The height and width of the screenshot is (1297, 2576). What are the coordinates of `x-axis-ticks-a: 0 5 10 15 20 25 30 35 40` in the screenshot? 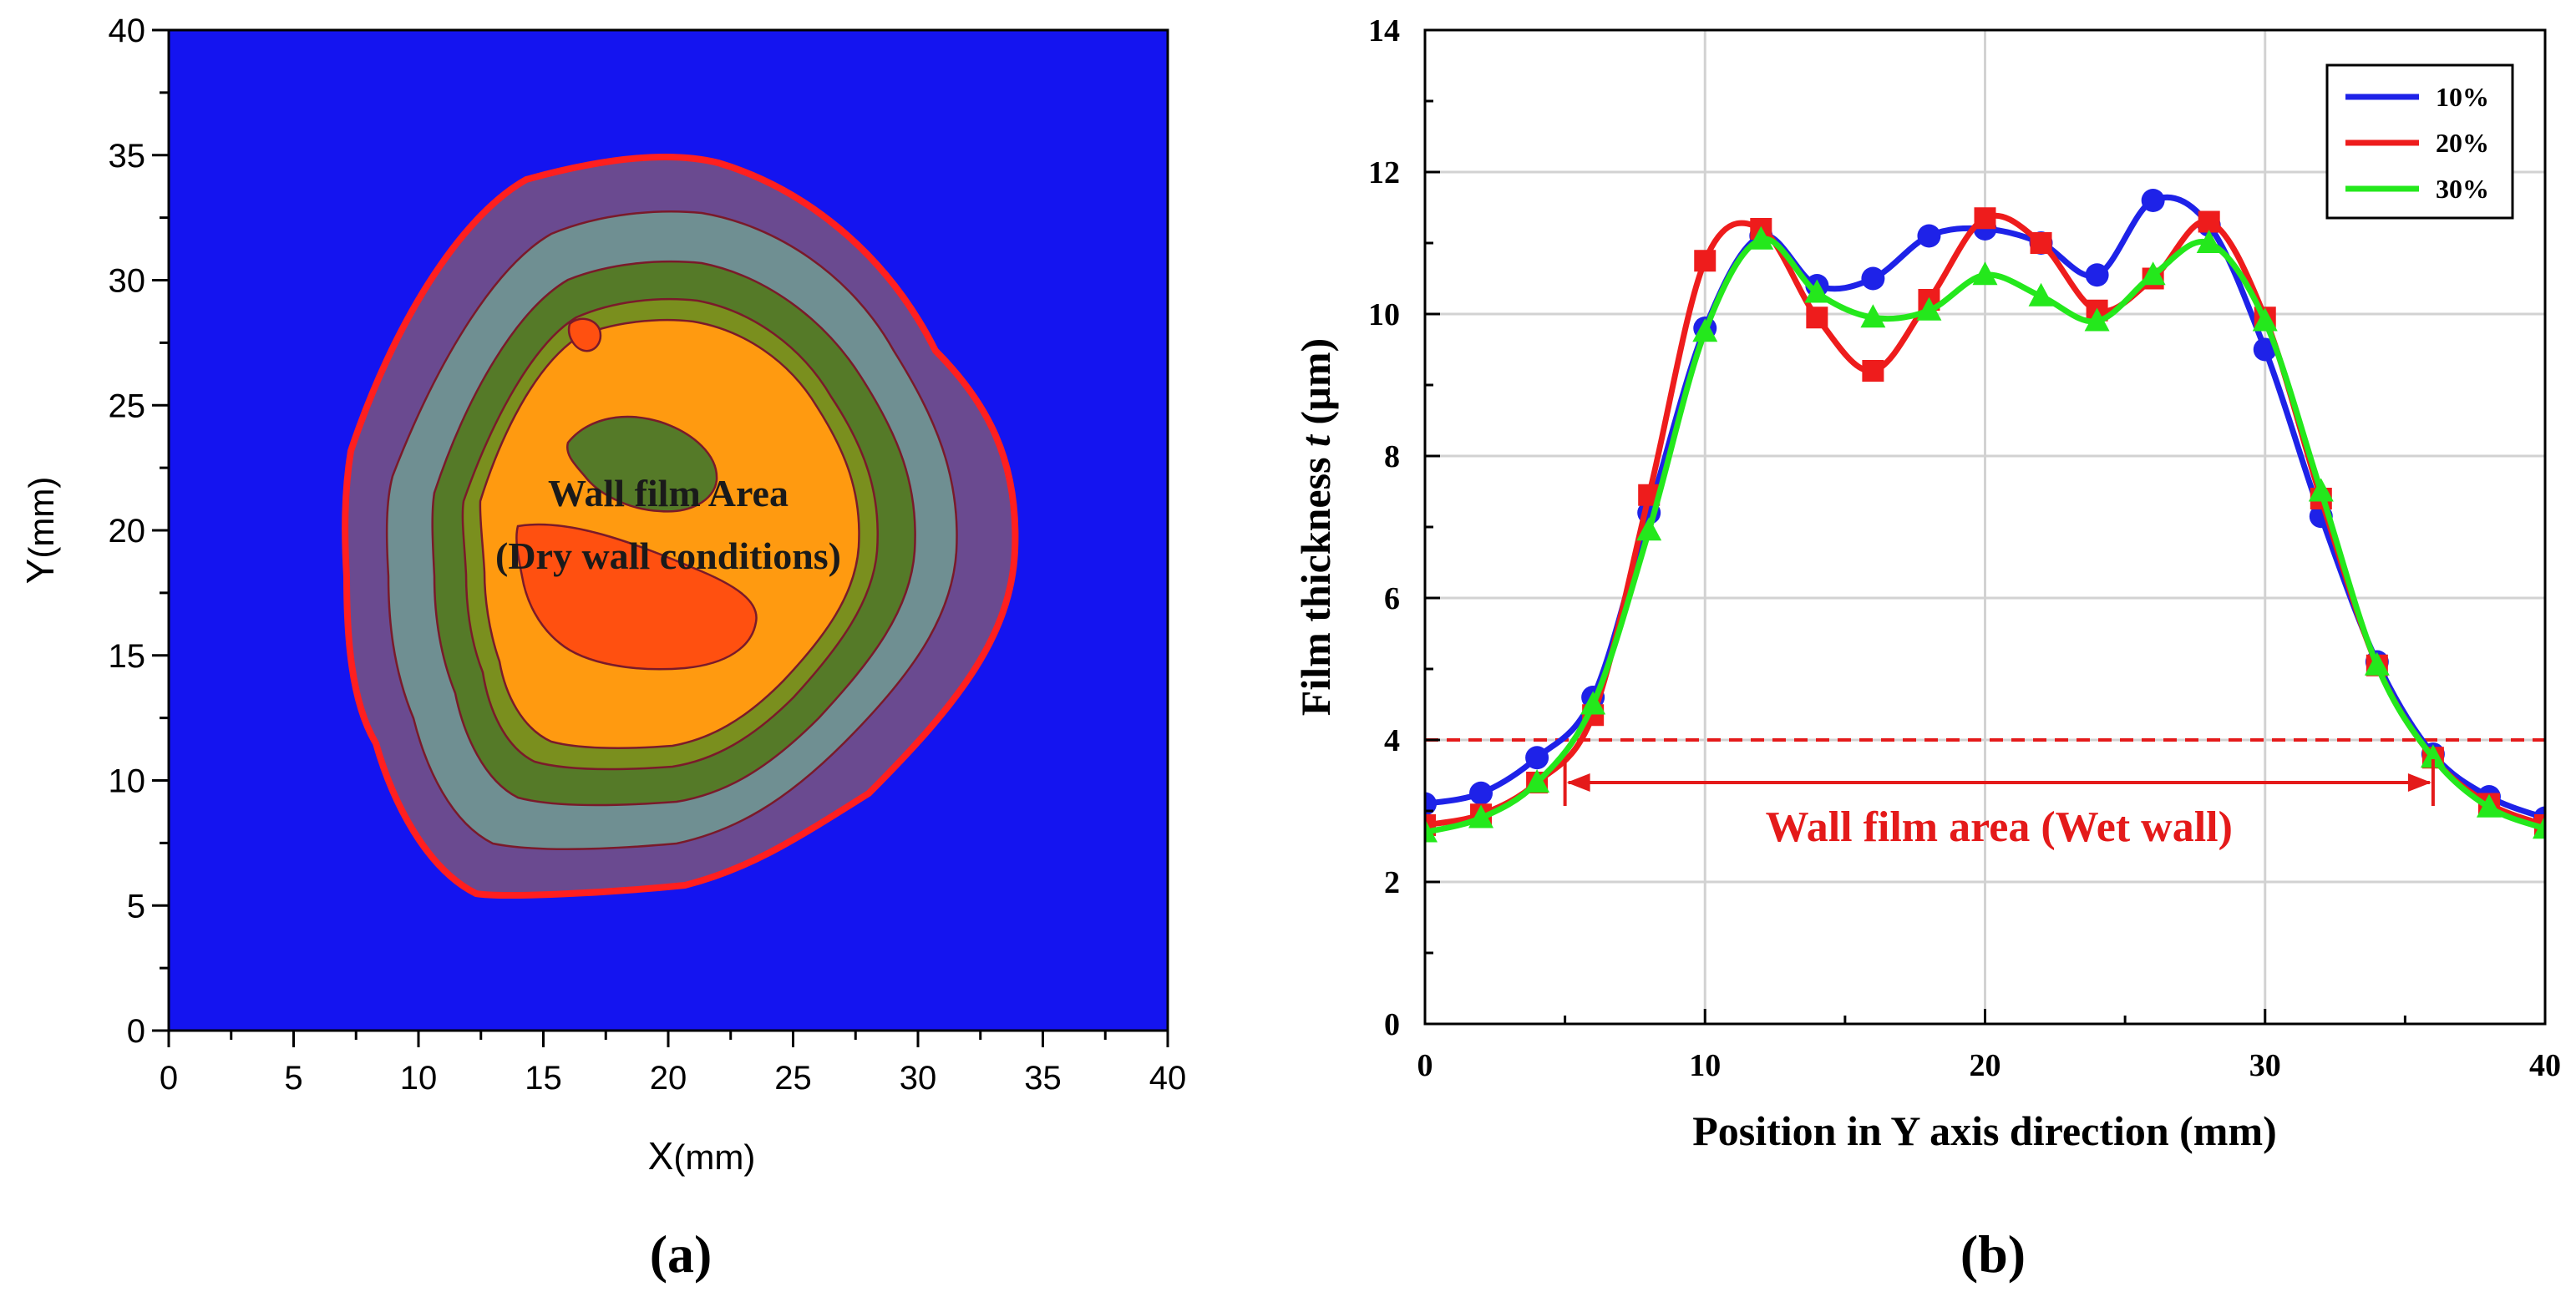 It's located at (673, 1064).